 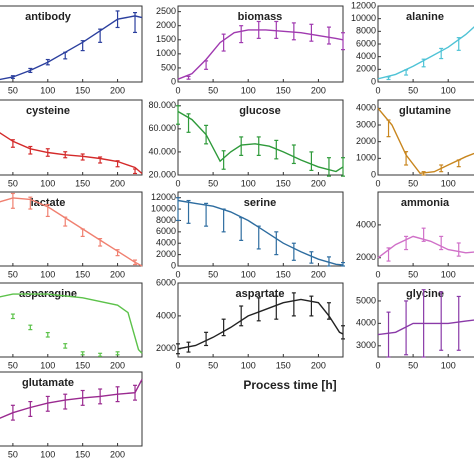 I want to click on y-tick-label: 1000, so click(x=166, y=53).